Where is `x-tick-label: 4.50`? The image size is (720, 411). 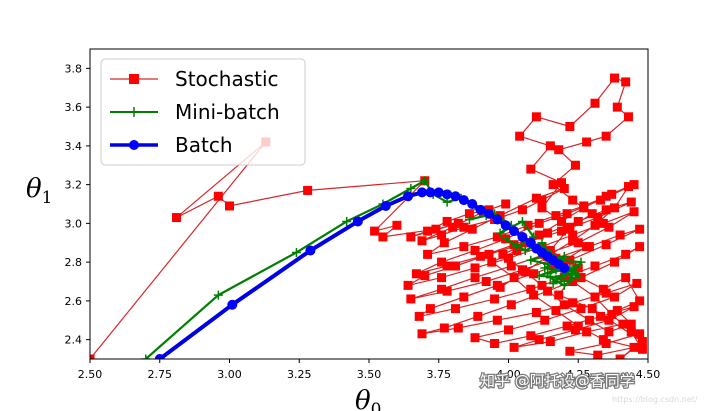
x-tick-label: 4.50 is located at coordinates (648, 374).